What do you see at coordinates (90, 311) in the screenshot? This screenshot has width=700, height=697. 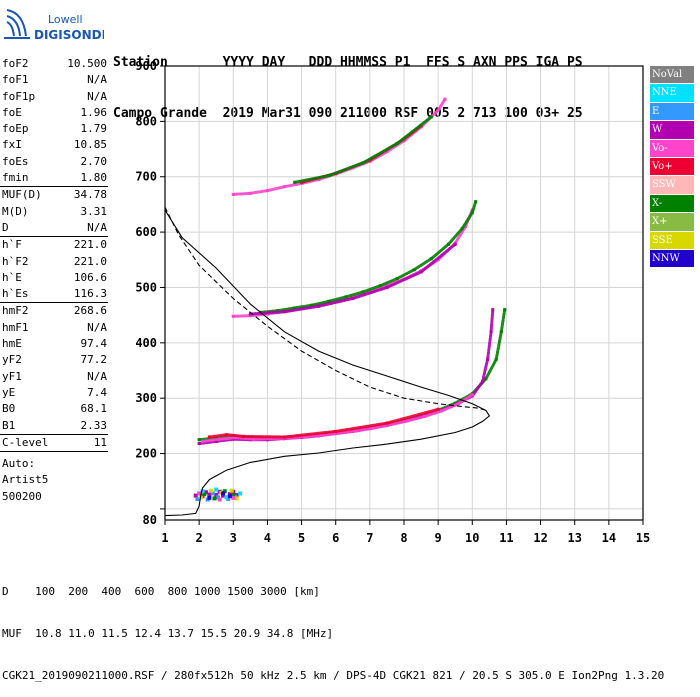 I see `param-value: 268.6` at bounding box center [90, 311].